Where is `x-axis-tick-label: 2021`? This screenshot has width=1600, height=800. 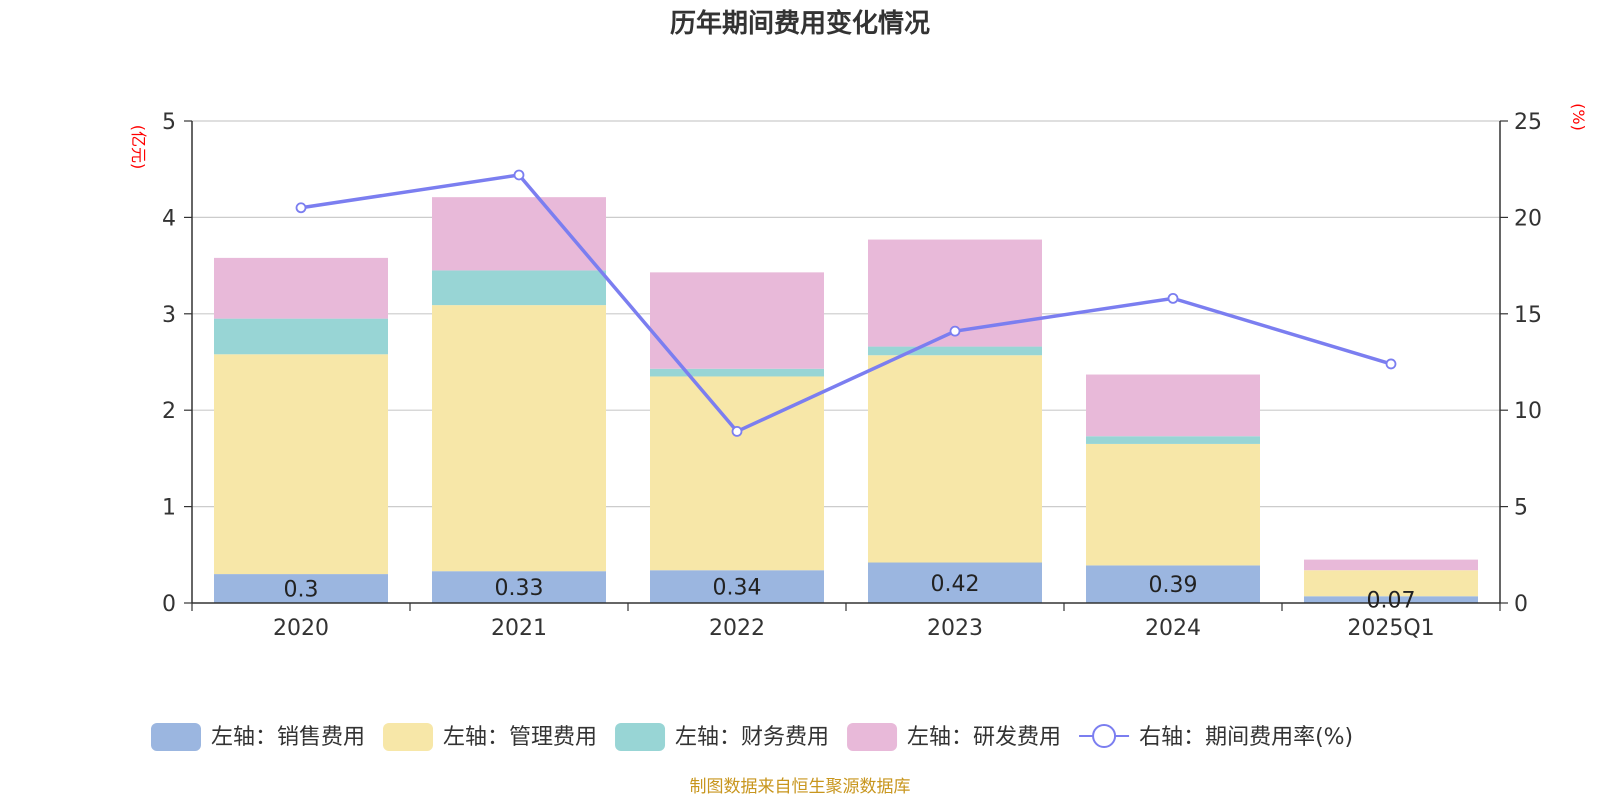
x-axis-tick-label: 2021 is located at coordinates (519, 628).